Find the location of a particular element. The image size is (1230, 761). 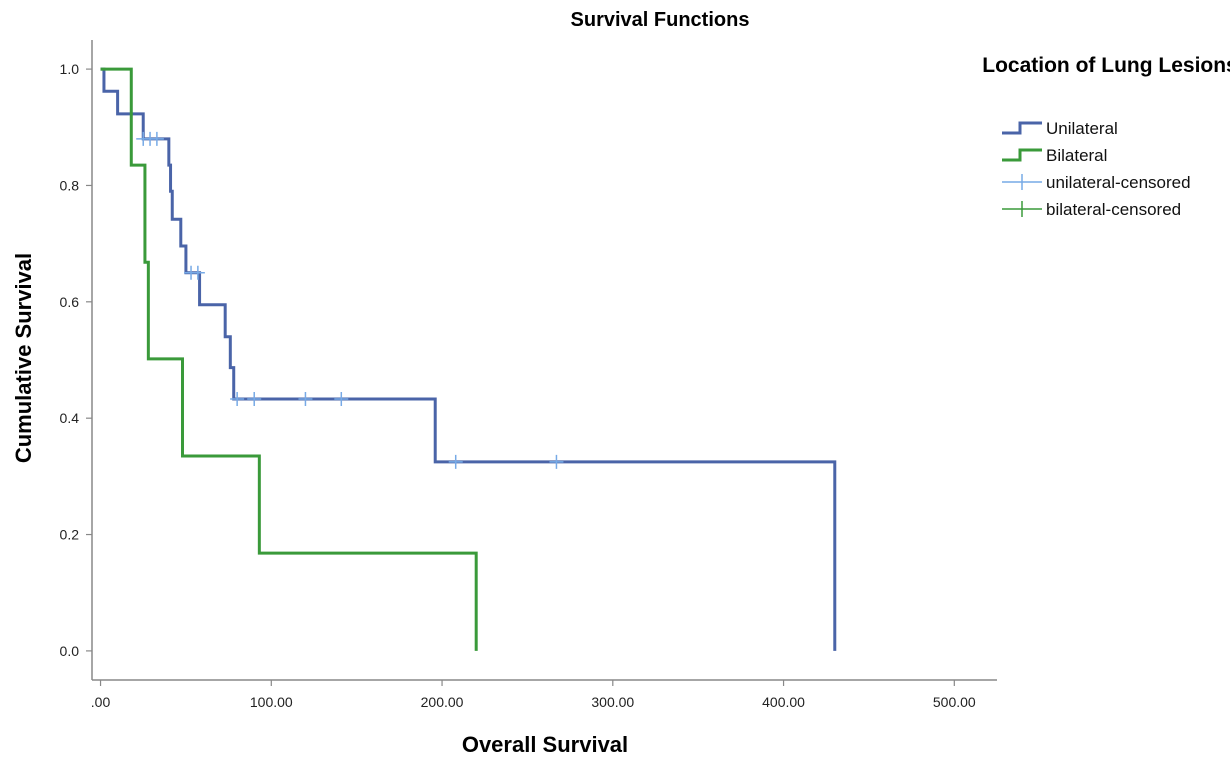

x-tick-label: 500.00 is located at coordinates (954, 702).